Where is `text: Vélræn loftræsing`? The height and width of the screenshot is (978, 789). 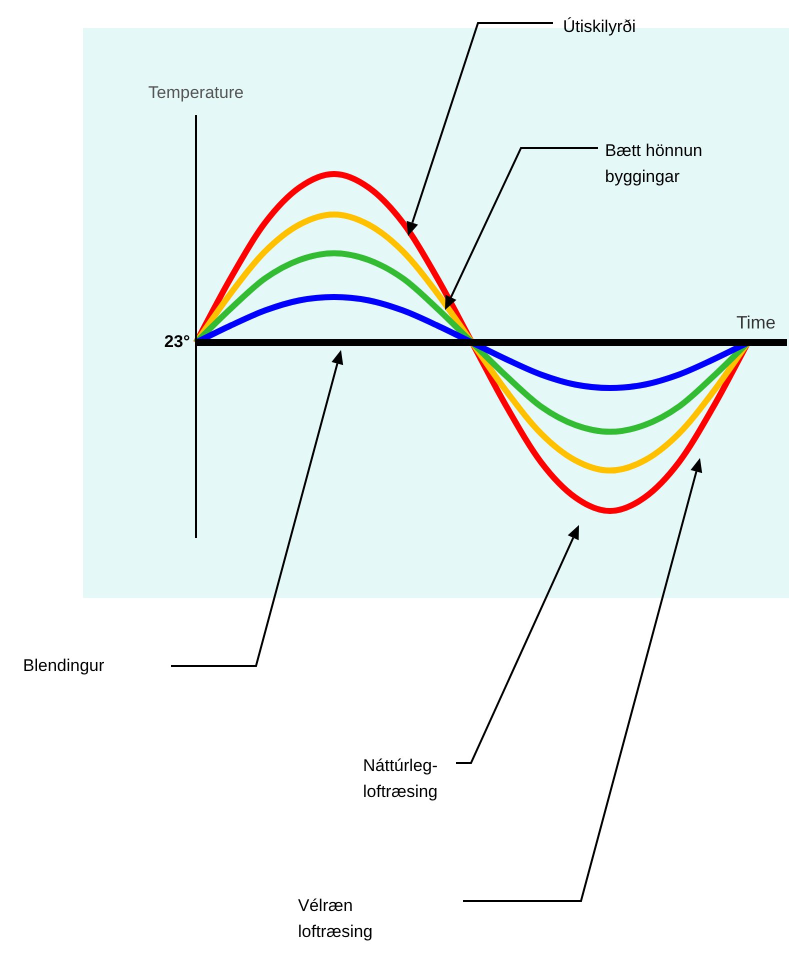 text: Vélræn loftræsing is located at coordinates (336, 919).